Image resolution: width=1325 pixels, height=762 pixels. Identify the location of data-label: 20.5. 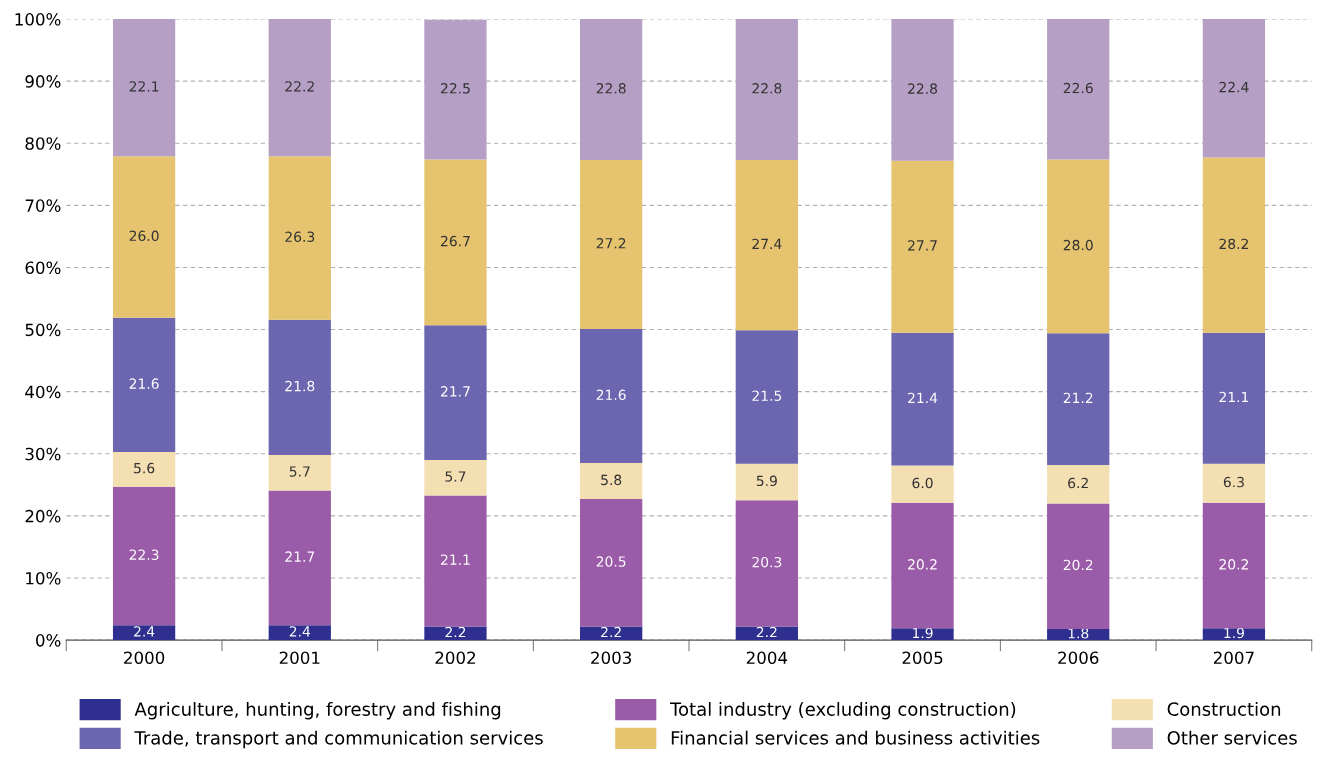
(611, 561).